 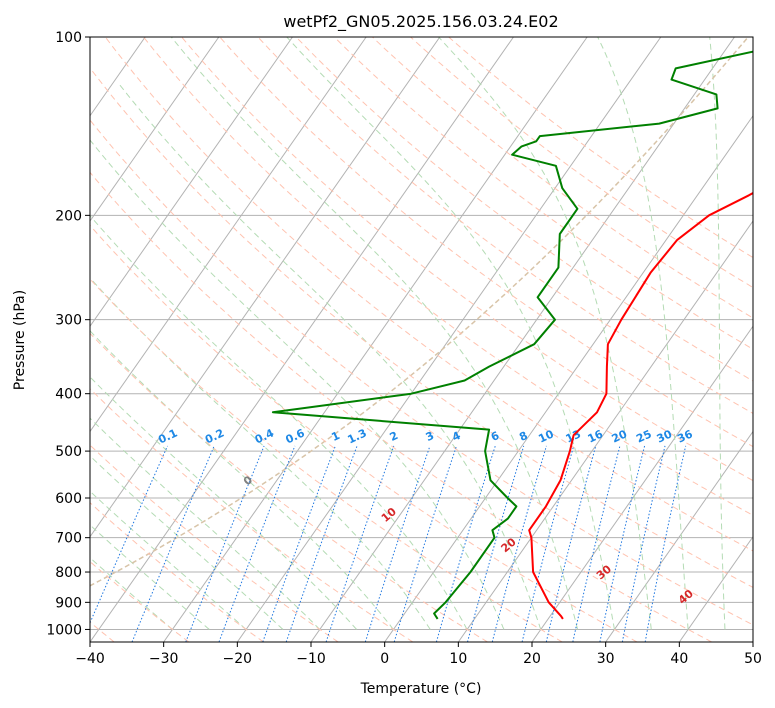 What do you see at coordinates (68, 321) in the screenshot?
I see `y-tick-label: 300` at bounding box center [68, 321].